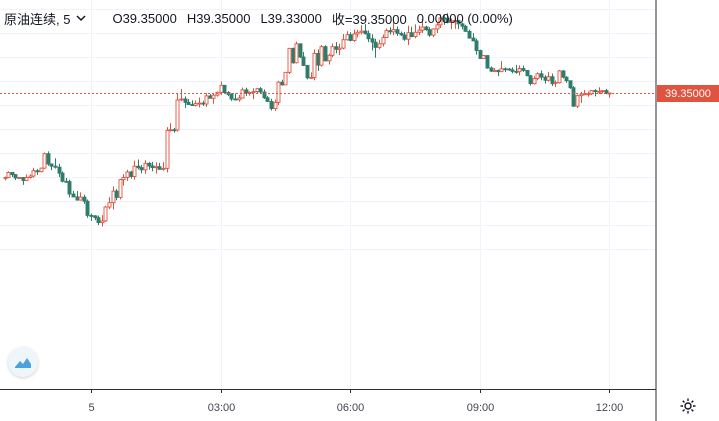 The width and height of the screenshot is (719, 421). Describe the element at coordinates (355, 401) in the screenshot. I see `time-axis: 5 03:00 06:00 09:00 12:00` at that location.